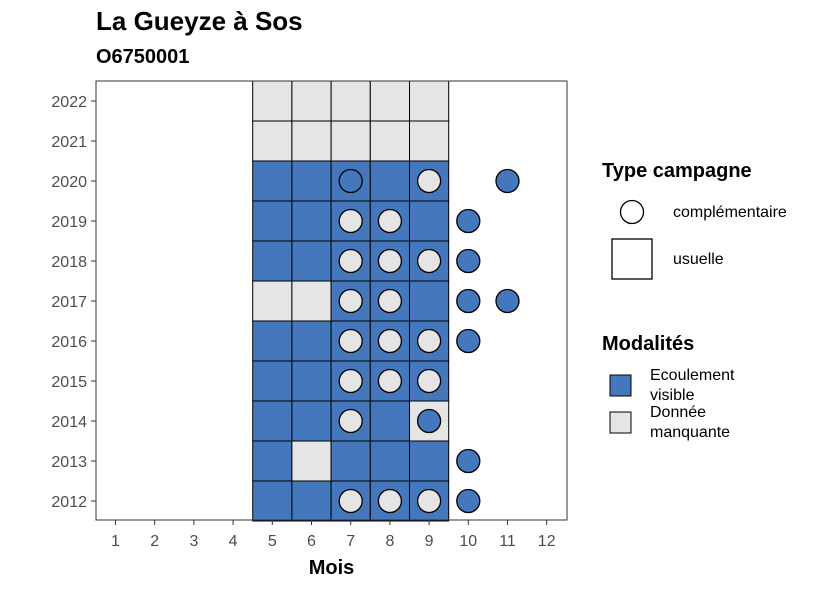 This screenshot has height=590, width=826. I want to click on y-tick-label-2021: 2021, so click(69, 142).